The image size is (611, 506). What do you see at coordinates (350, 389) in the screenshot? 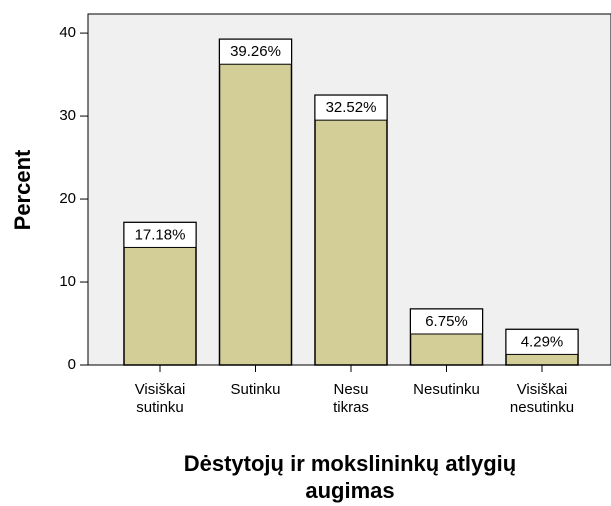
I see `x-tick-label: Nesu` at bounding box center [350, 389].